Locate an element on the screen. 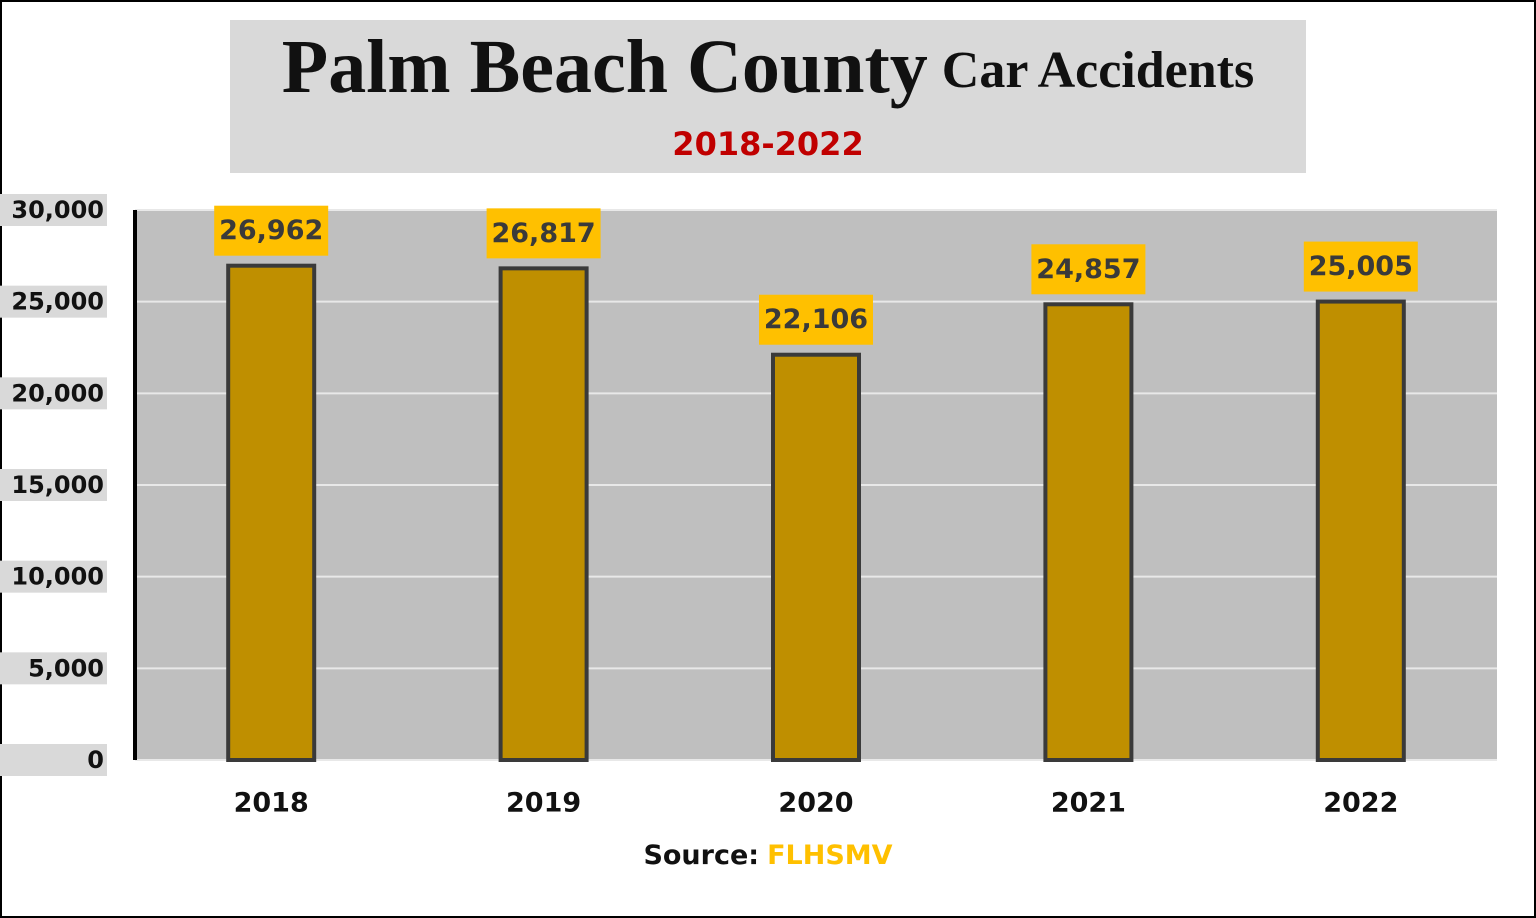  x-tick-label: 2019 is located at coordinates (543, 803).